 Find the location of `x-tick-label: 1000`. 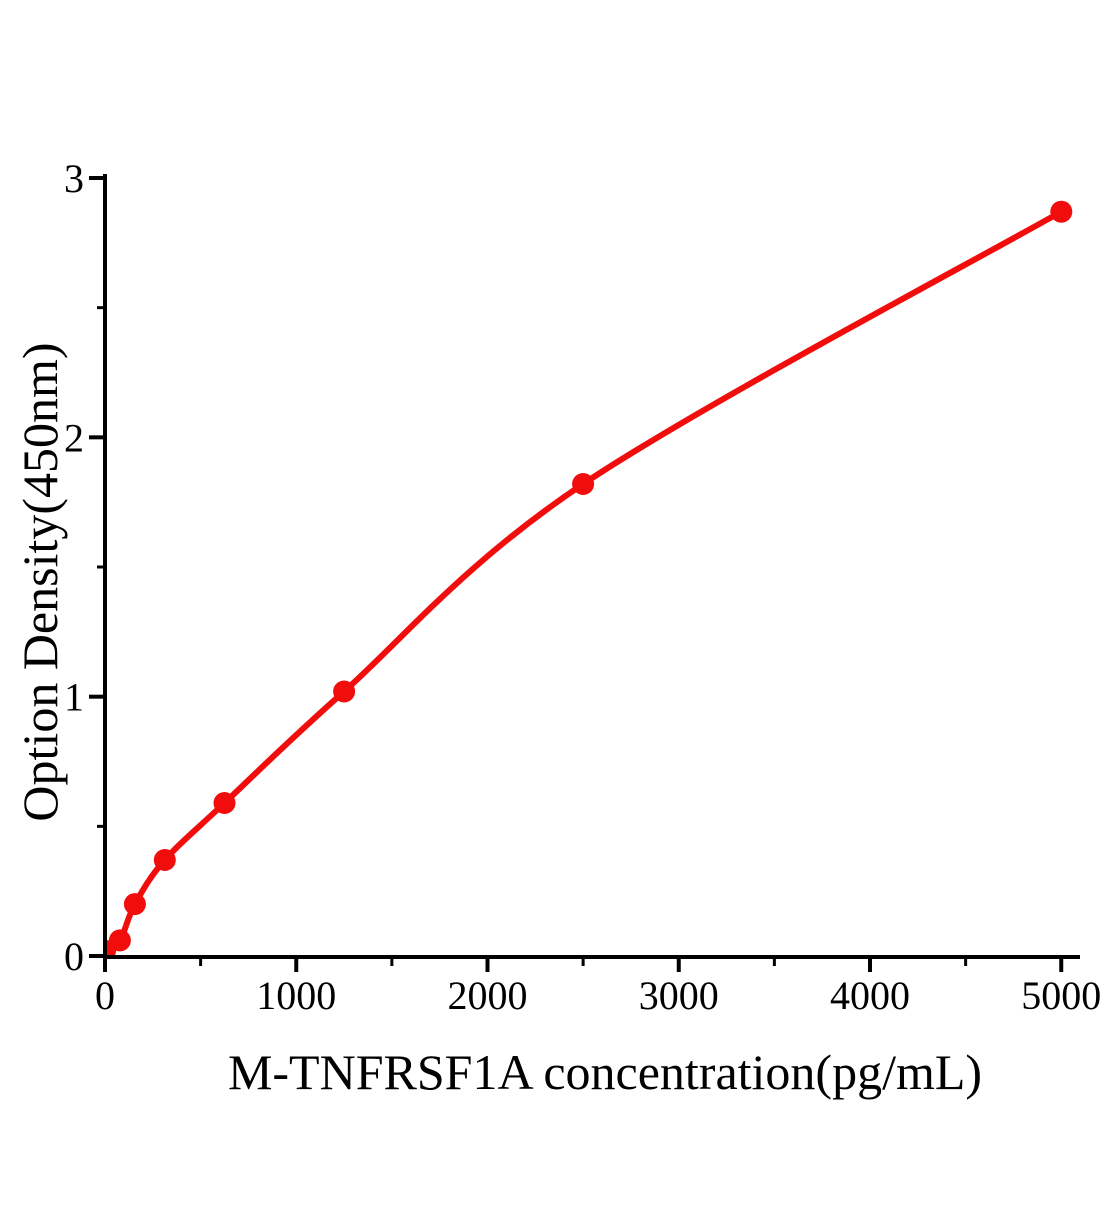

x-tick-label: 1000 is located at coordinates (296, 995).